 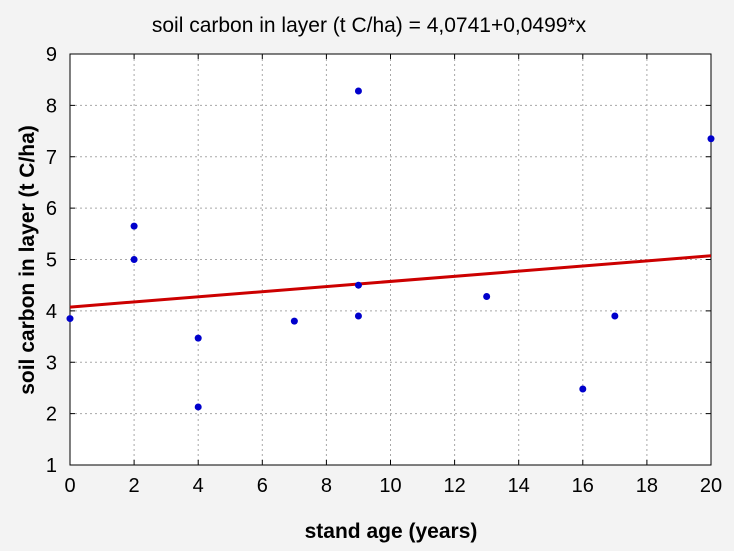 What do you see at coordinates (51, 55) in the screenshot?
I see `y-tick-label: 9` at bounding box center [51, 55].